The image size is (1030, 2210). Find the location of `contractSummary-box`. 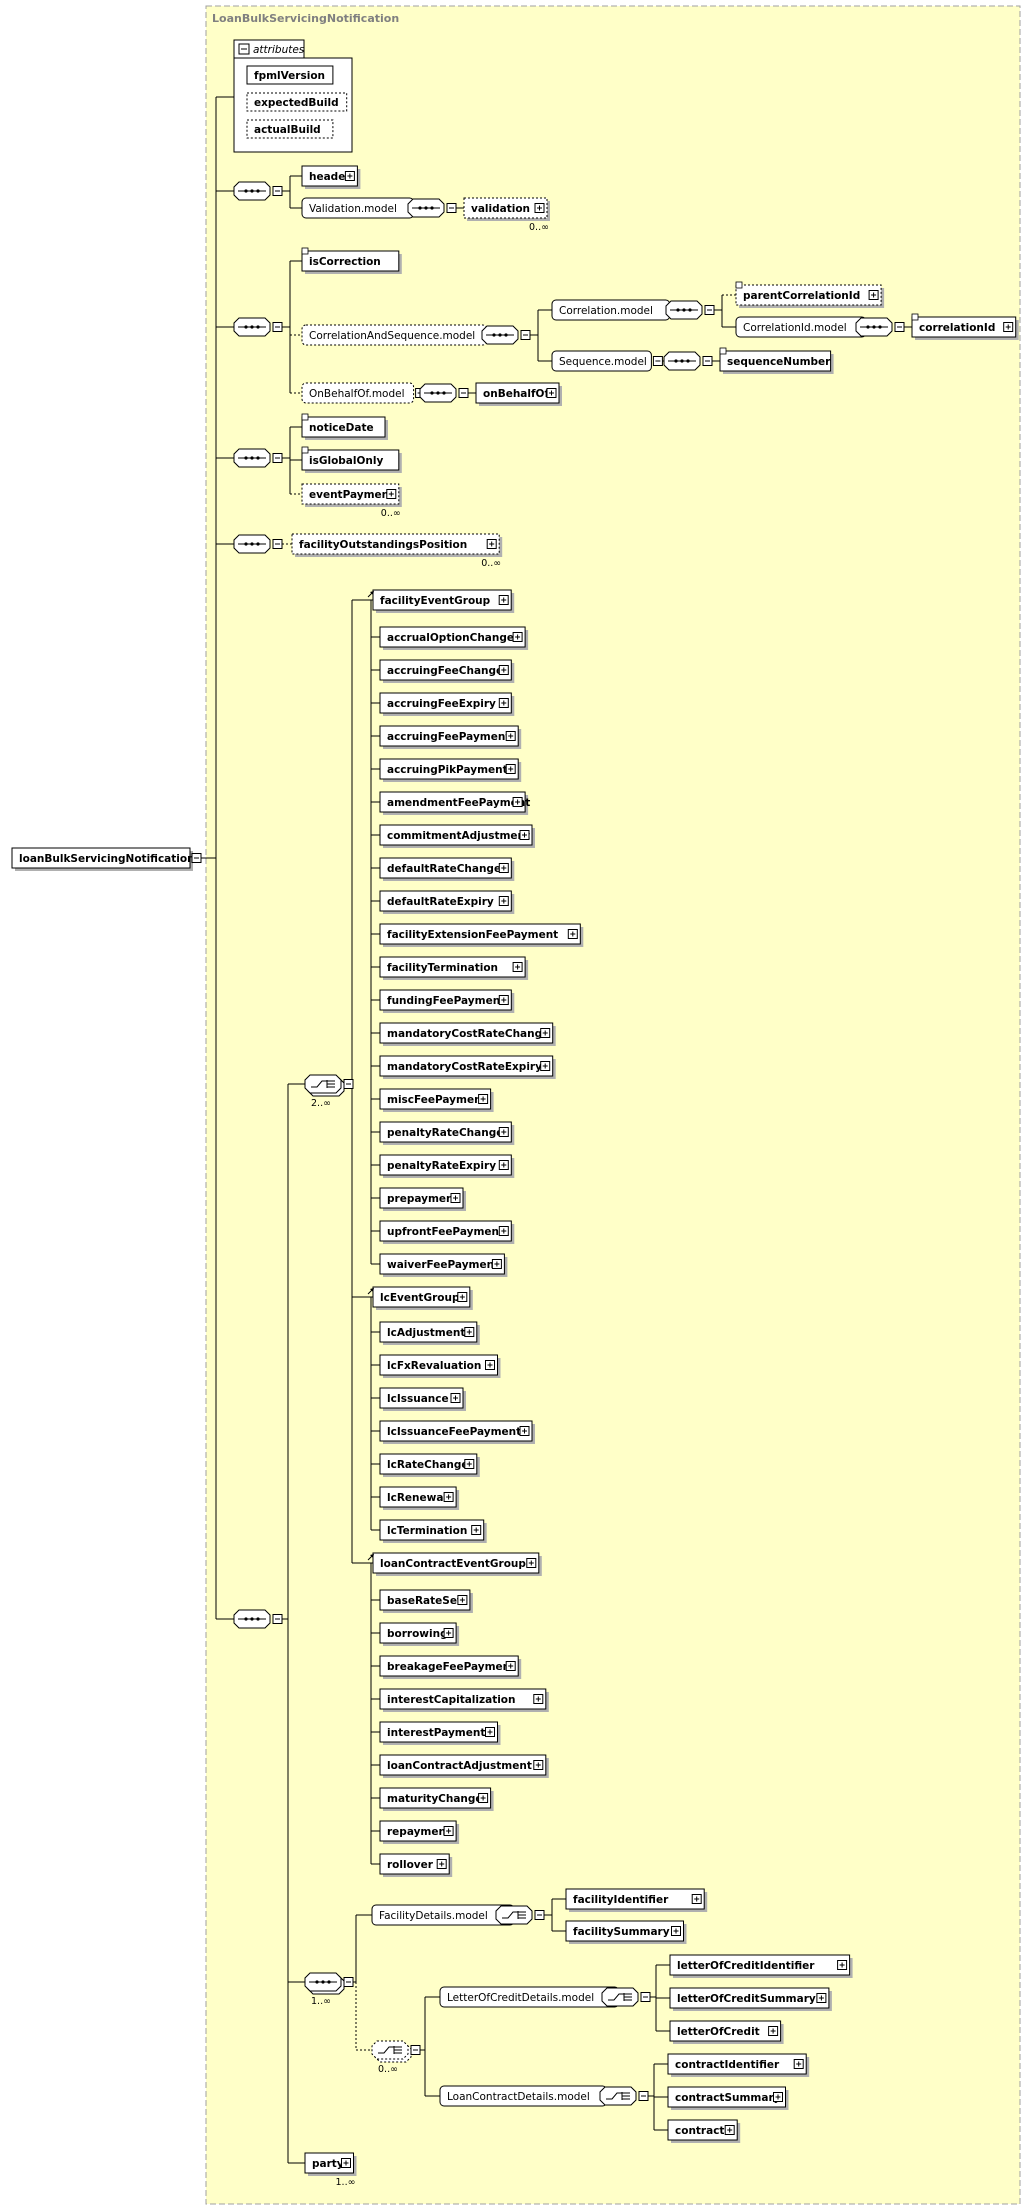

contractSummary-box is located at coordinates (726, 2097).